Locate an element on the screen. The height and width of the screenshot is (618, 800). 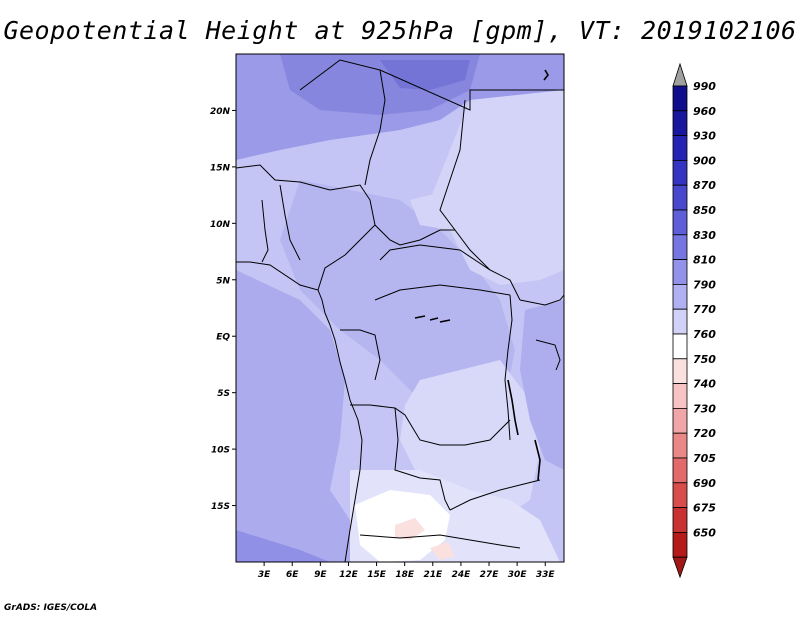
lon-tick-label: 21E is located at coordinates (433, 575).